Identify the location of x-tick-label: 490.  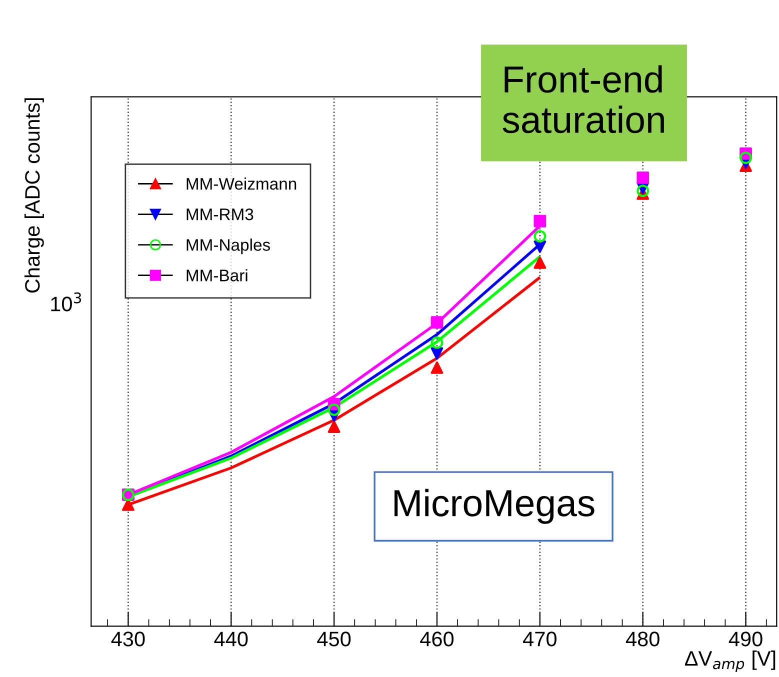
(745, 639).